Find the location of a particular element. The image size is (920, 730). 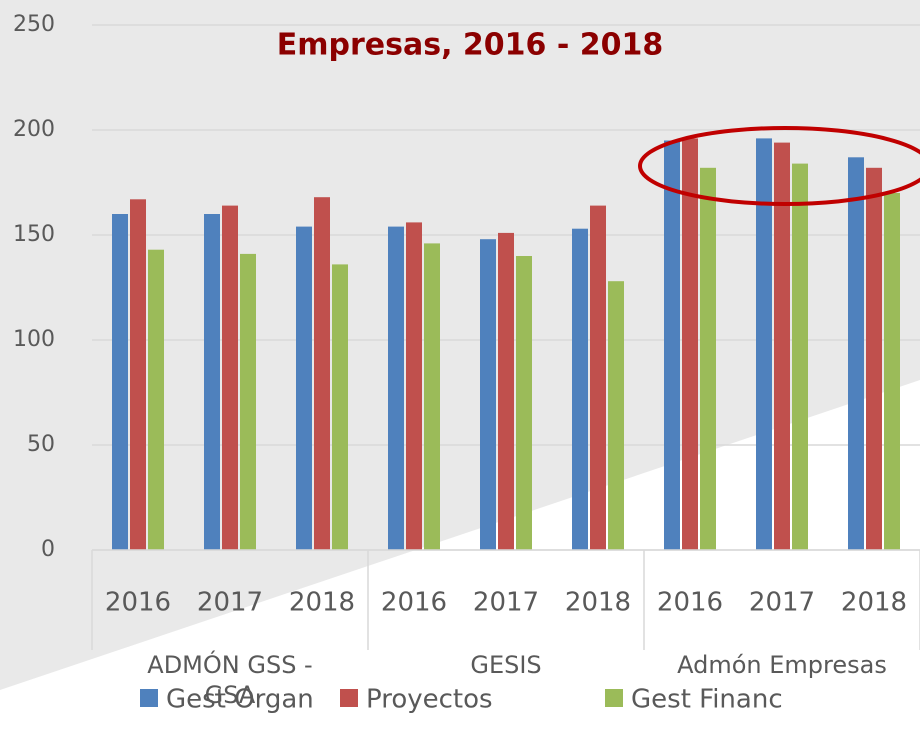

group-label: GESIS is located at coordinates (506, 665).